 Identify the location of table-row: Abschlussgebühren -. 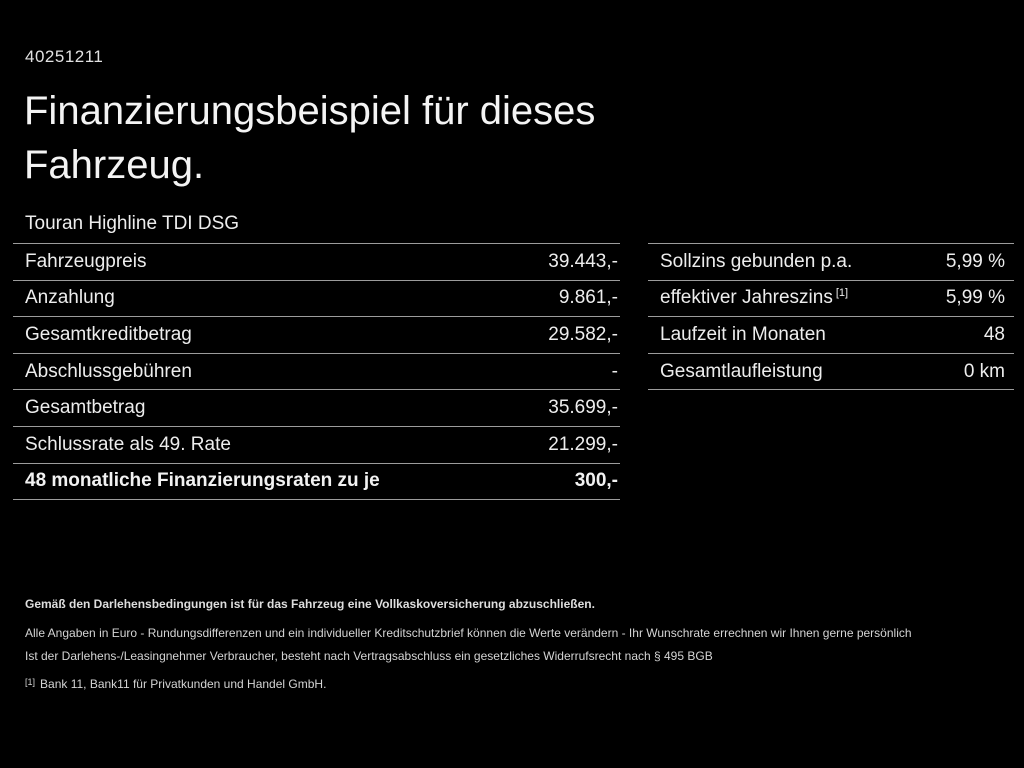
(316, 371).